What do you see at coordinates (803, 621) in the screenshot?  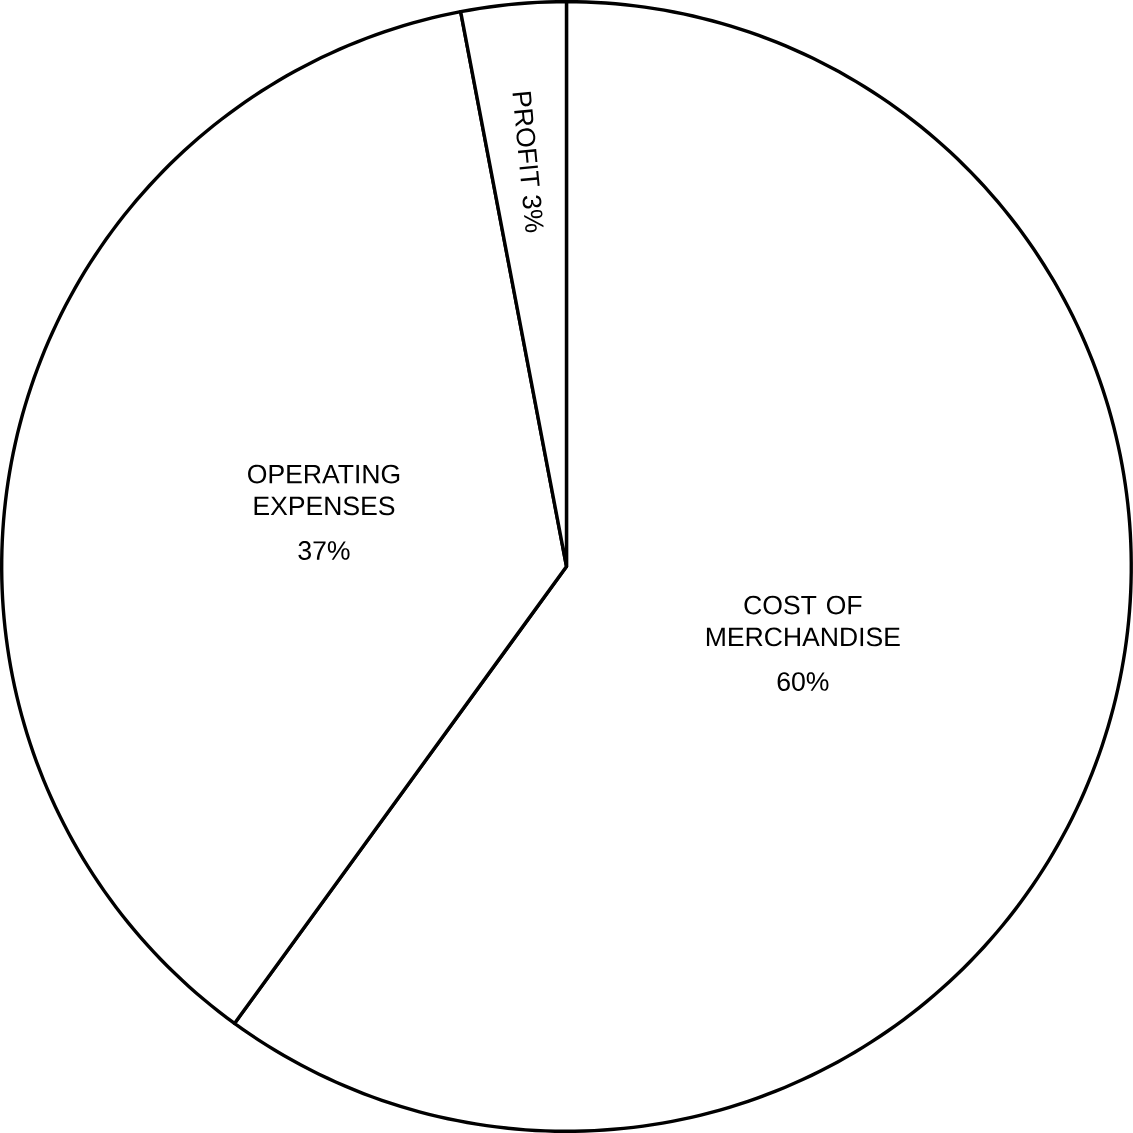 I see `slice-label: COST OF MERCHANDISE` at bounding box center [803, 621].